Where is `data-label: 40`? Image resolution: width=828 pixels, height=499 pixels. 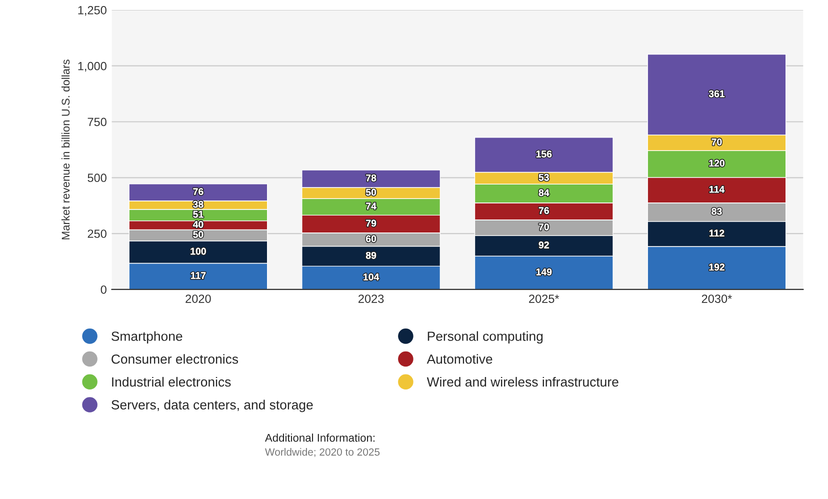
data-label: 40 is located at coordinates (198, 224).